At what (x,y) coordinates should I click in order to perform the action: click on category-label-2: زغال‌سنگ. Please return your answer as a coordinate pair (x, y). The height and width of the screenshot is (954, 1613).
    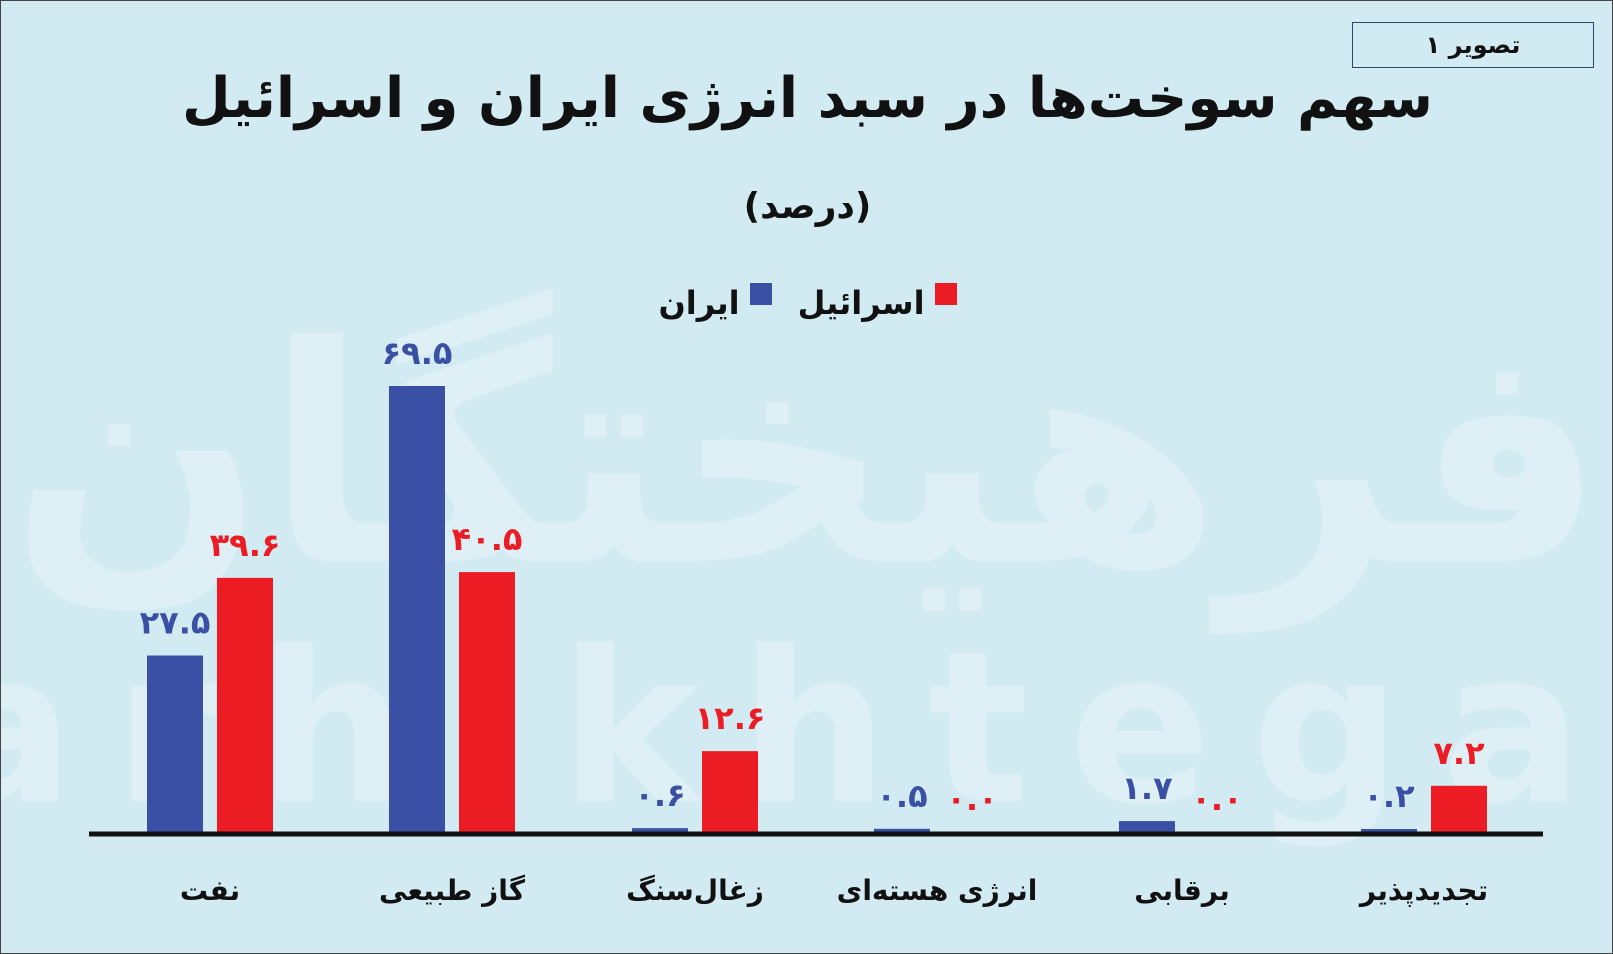
    Looking at the image, I should click on (695, 890).